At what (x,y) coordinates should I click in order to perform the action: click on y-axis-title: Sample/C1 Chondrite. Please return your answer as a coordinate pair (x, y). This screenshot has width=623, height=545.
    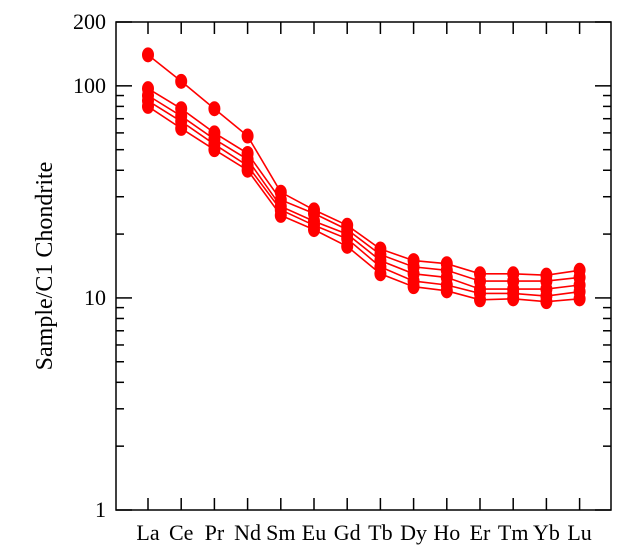
    Looking at the image, I should click on (45, 266).